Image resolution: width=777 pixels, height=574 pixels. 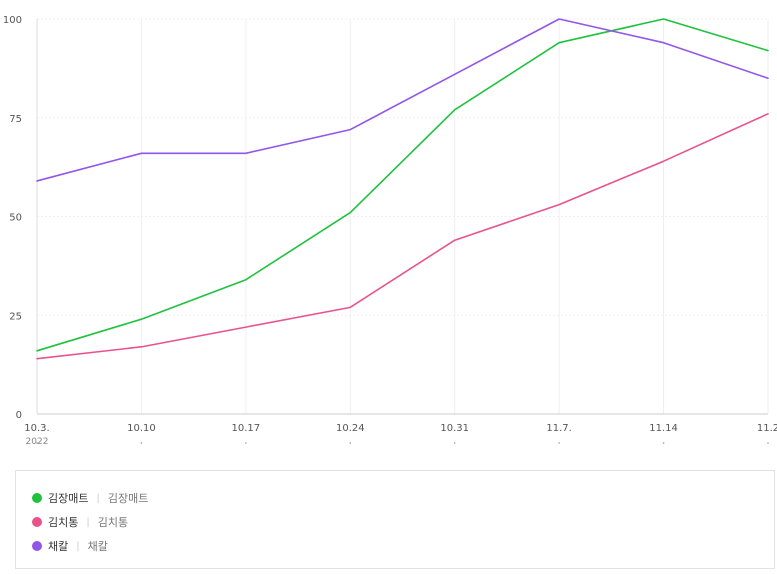 What do you see at coordinates (36, 428) in the screenshot?
I see `x-tick-label: 10.3.` at bounding box center [36, 428].